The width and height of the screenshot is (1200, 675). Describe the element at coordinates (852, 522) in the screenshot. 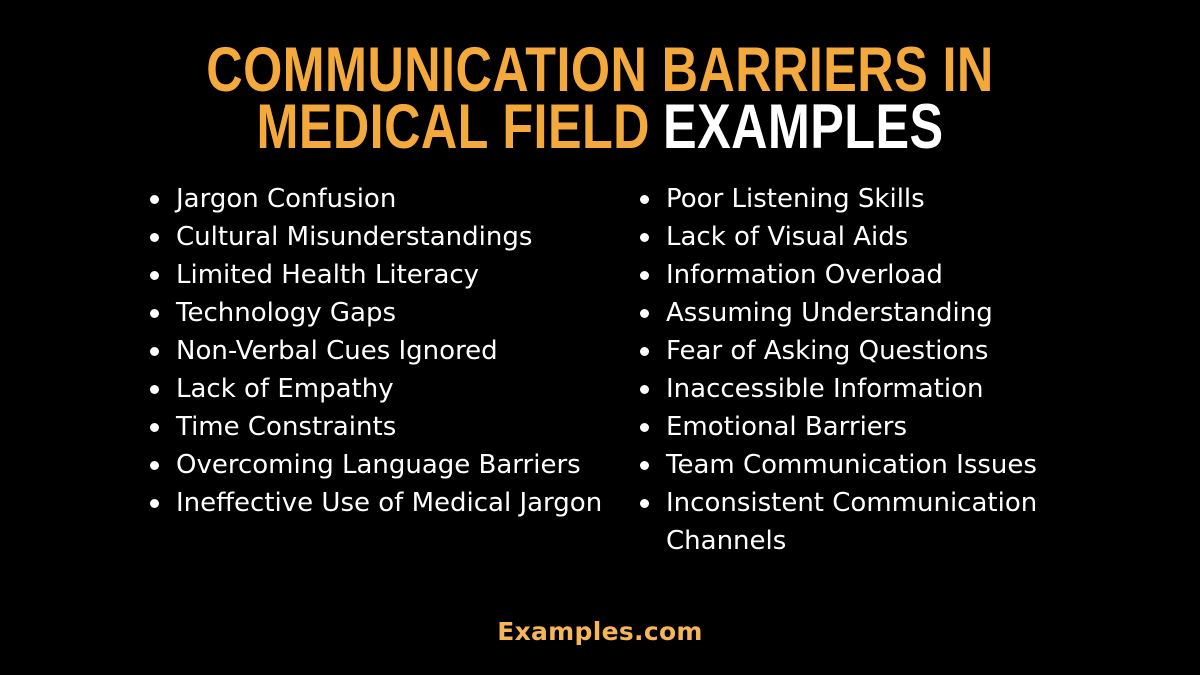

I see `list-item-label: Inconsistent Communication Channels` at that location.